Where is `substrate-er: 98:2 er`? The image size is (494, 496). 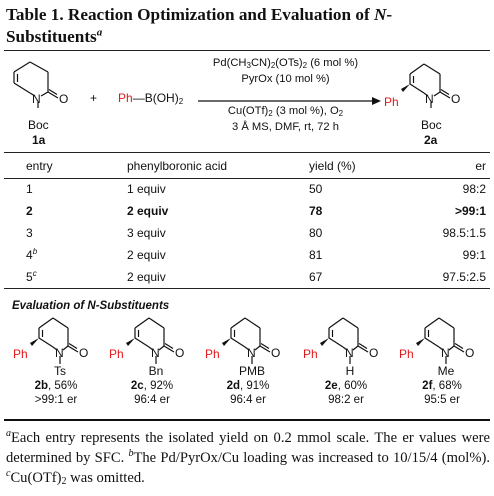
substrate-er: 98:2 er is located at coordinates (346, 400).